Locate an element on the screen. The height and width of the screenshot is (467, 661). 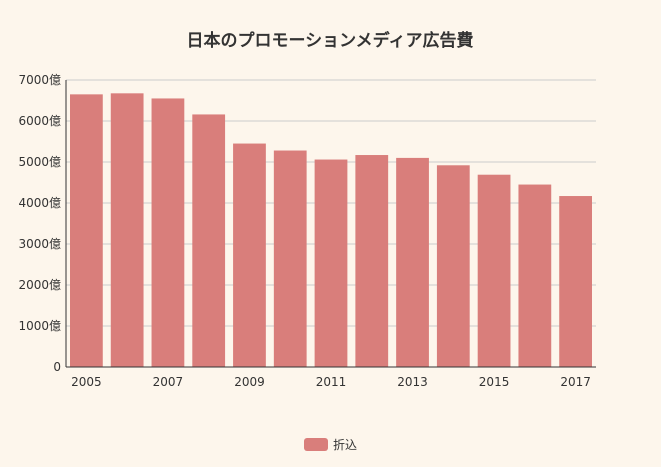
chart-title: 日本のプロモーションメディア広告費 is located at coordinates (330, 40).